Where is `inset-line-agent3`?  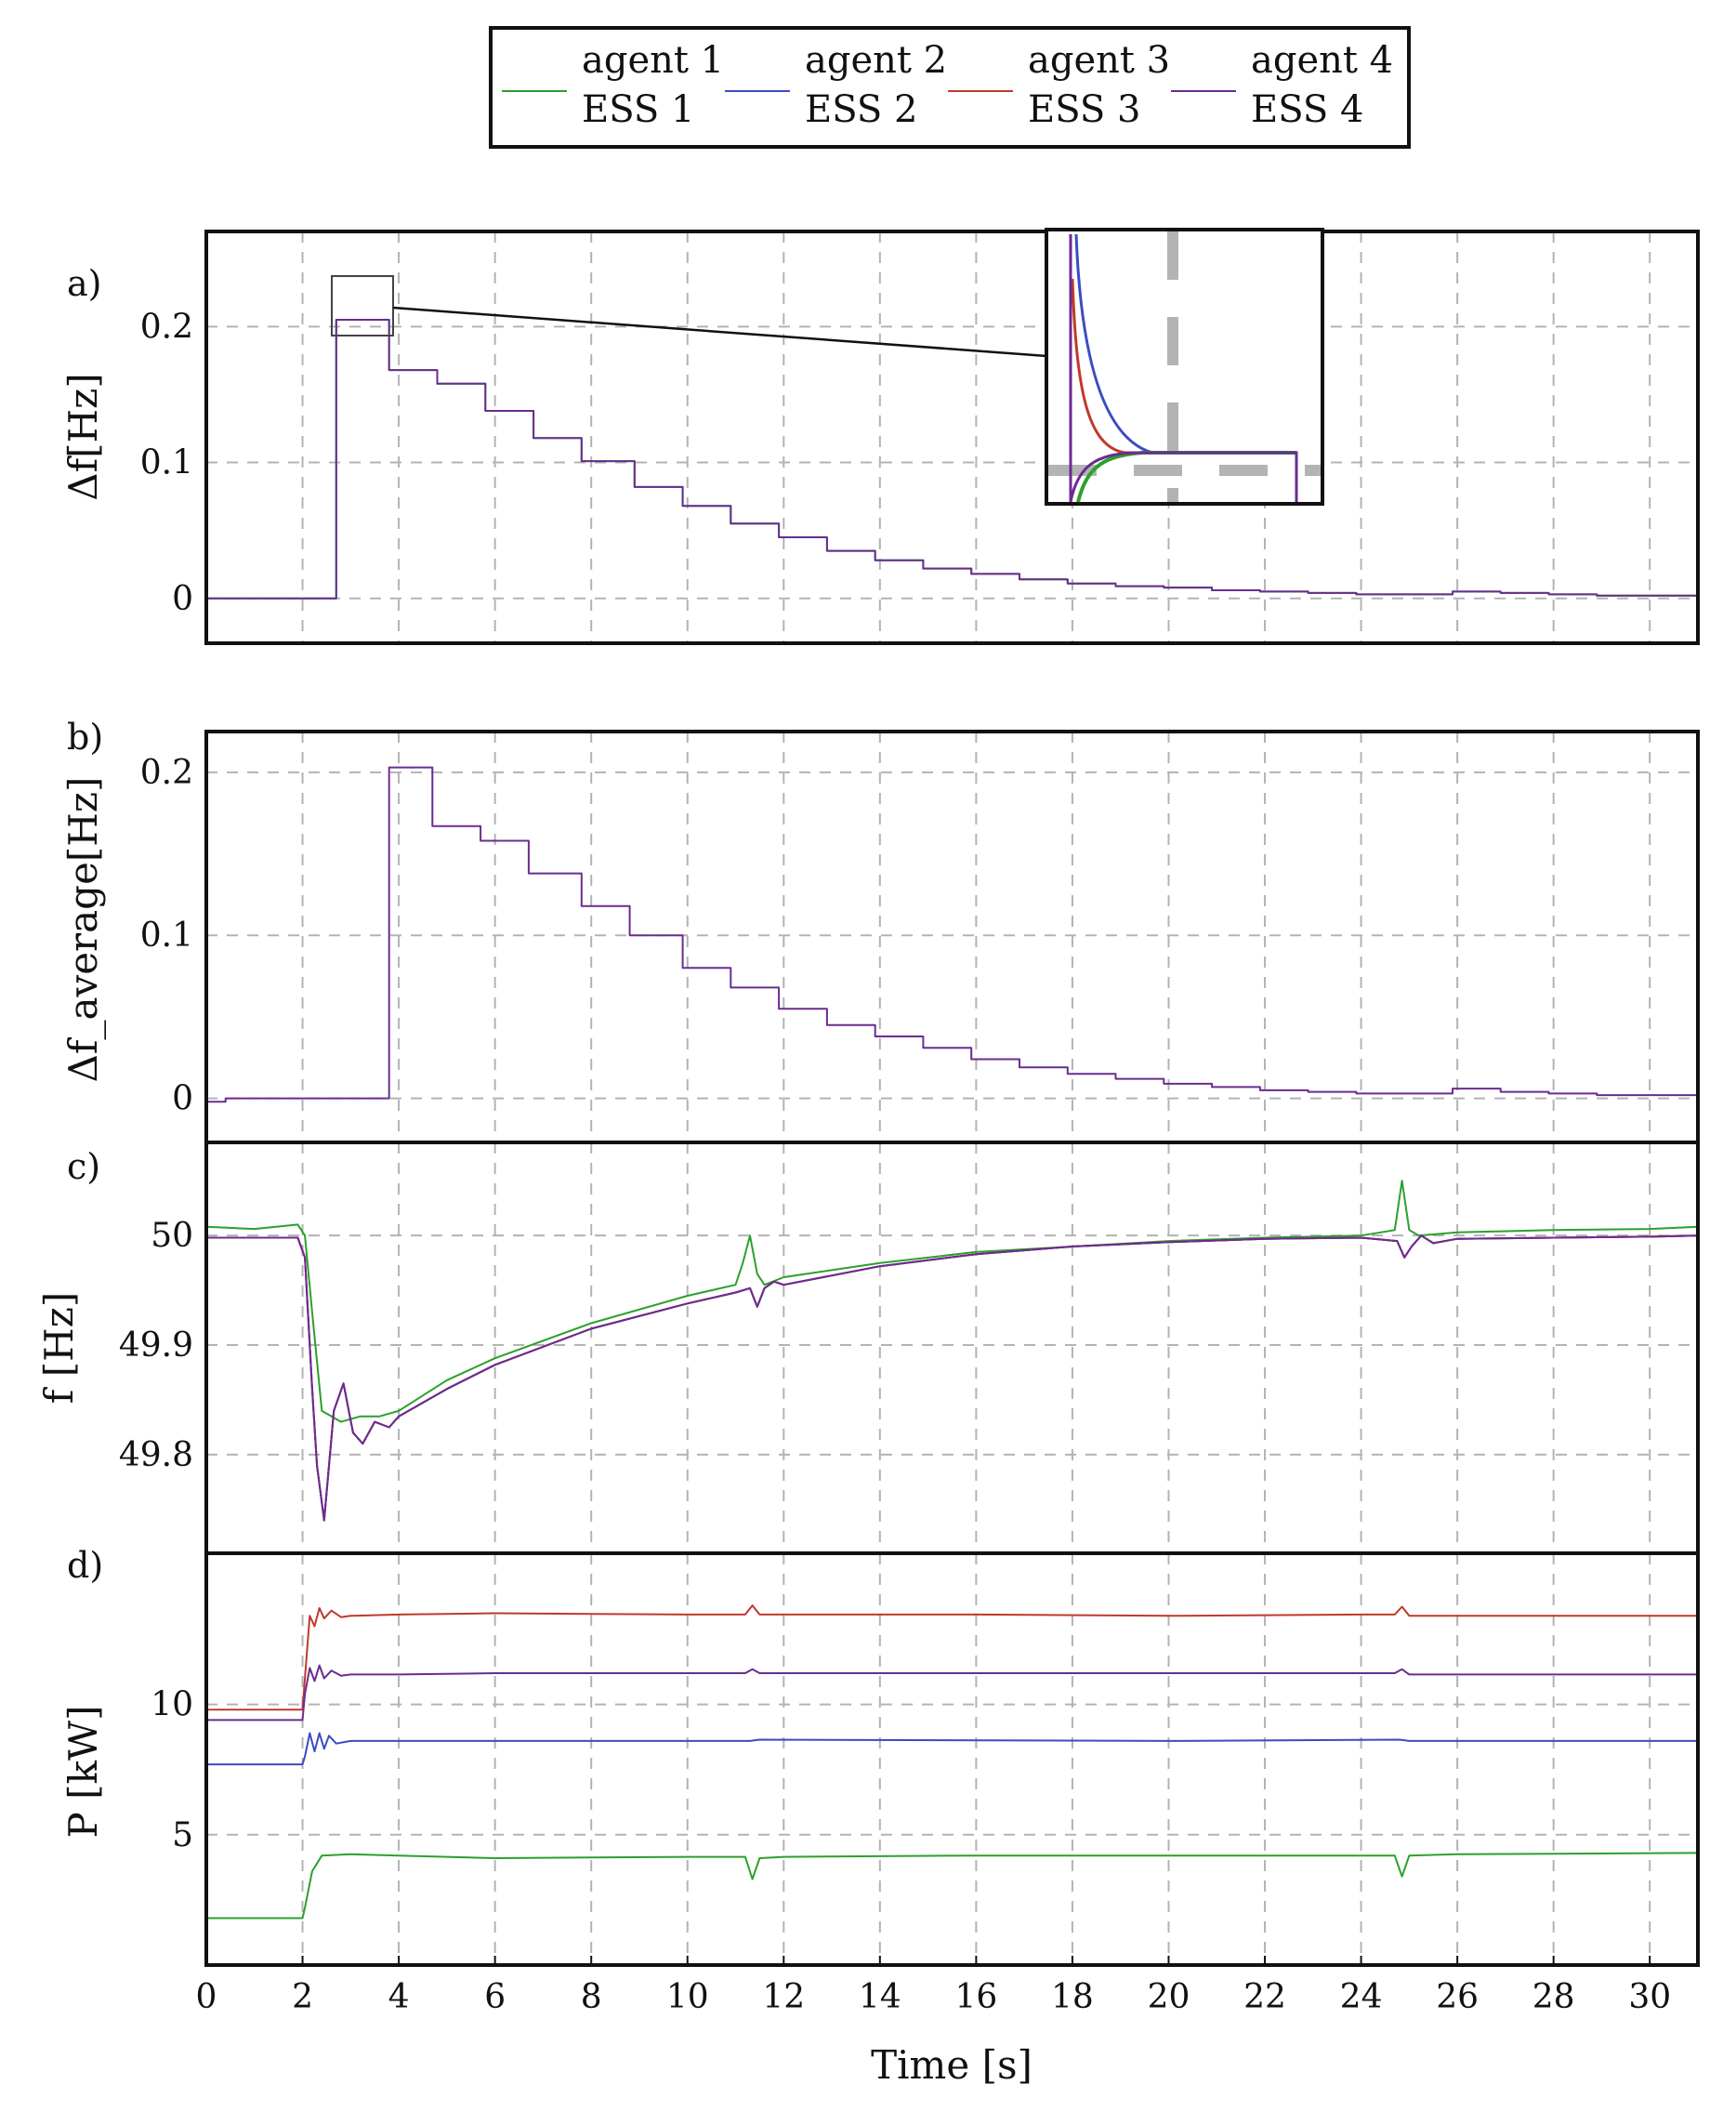 inset-line-agent3 is located at coordinates (1184, 367).